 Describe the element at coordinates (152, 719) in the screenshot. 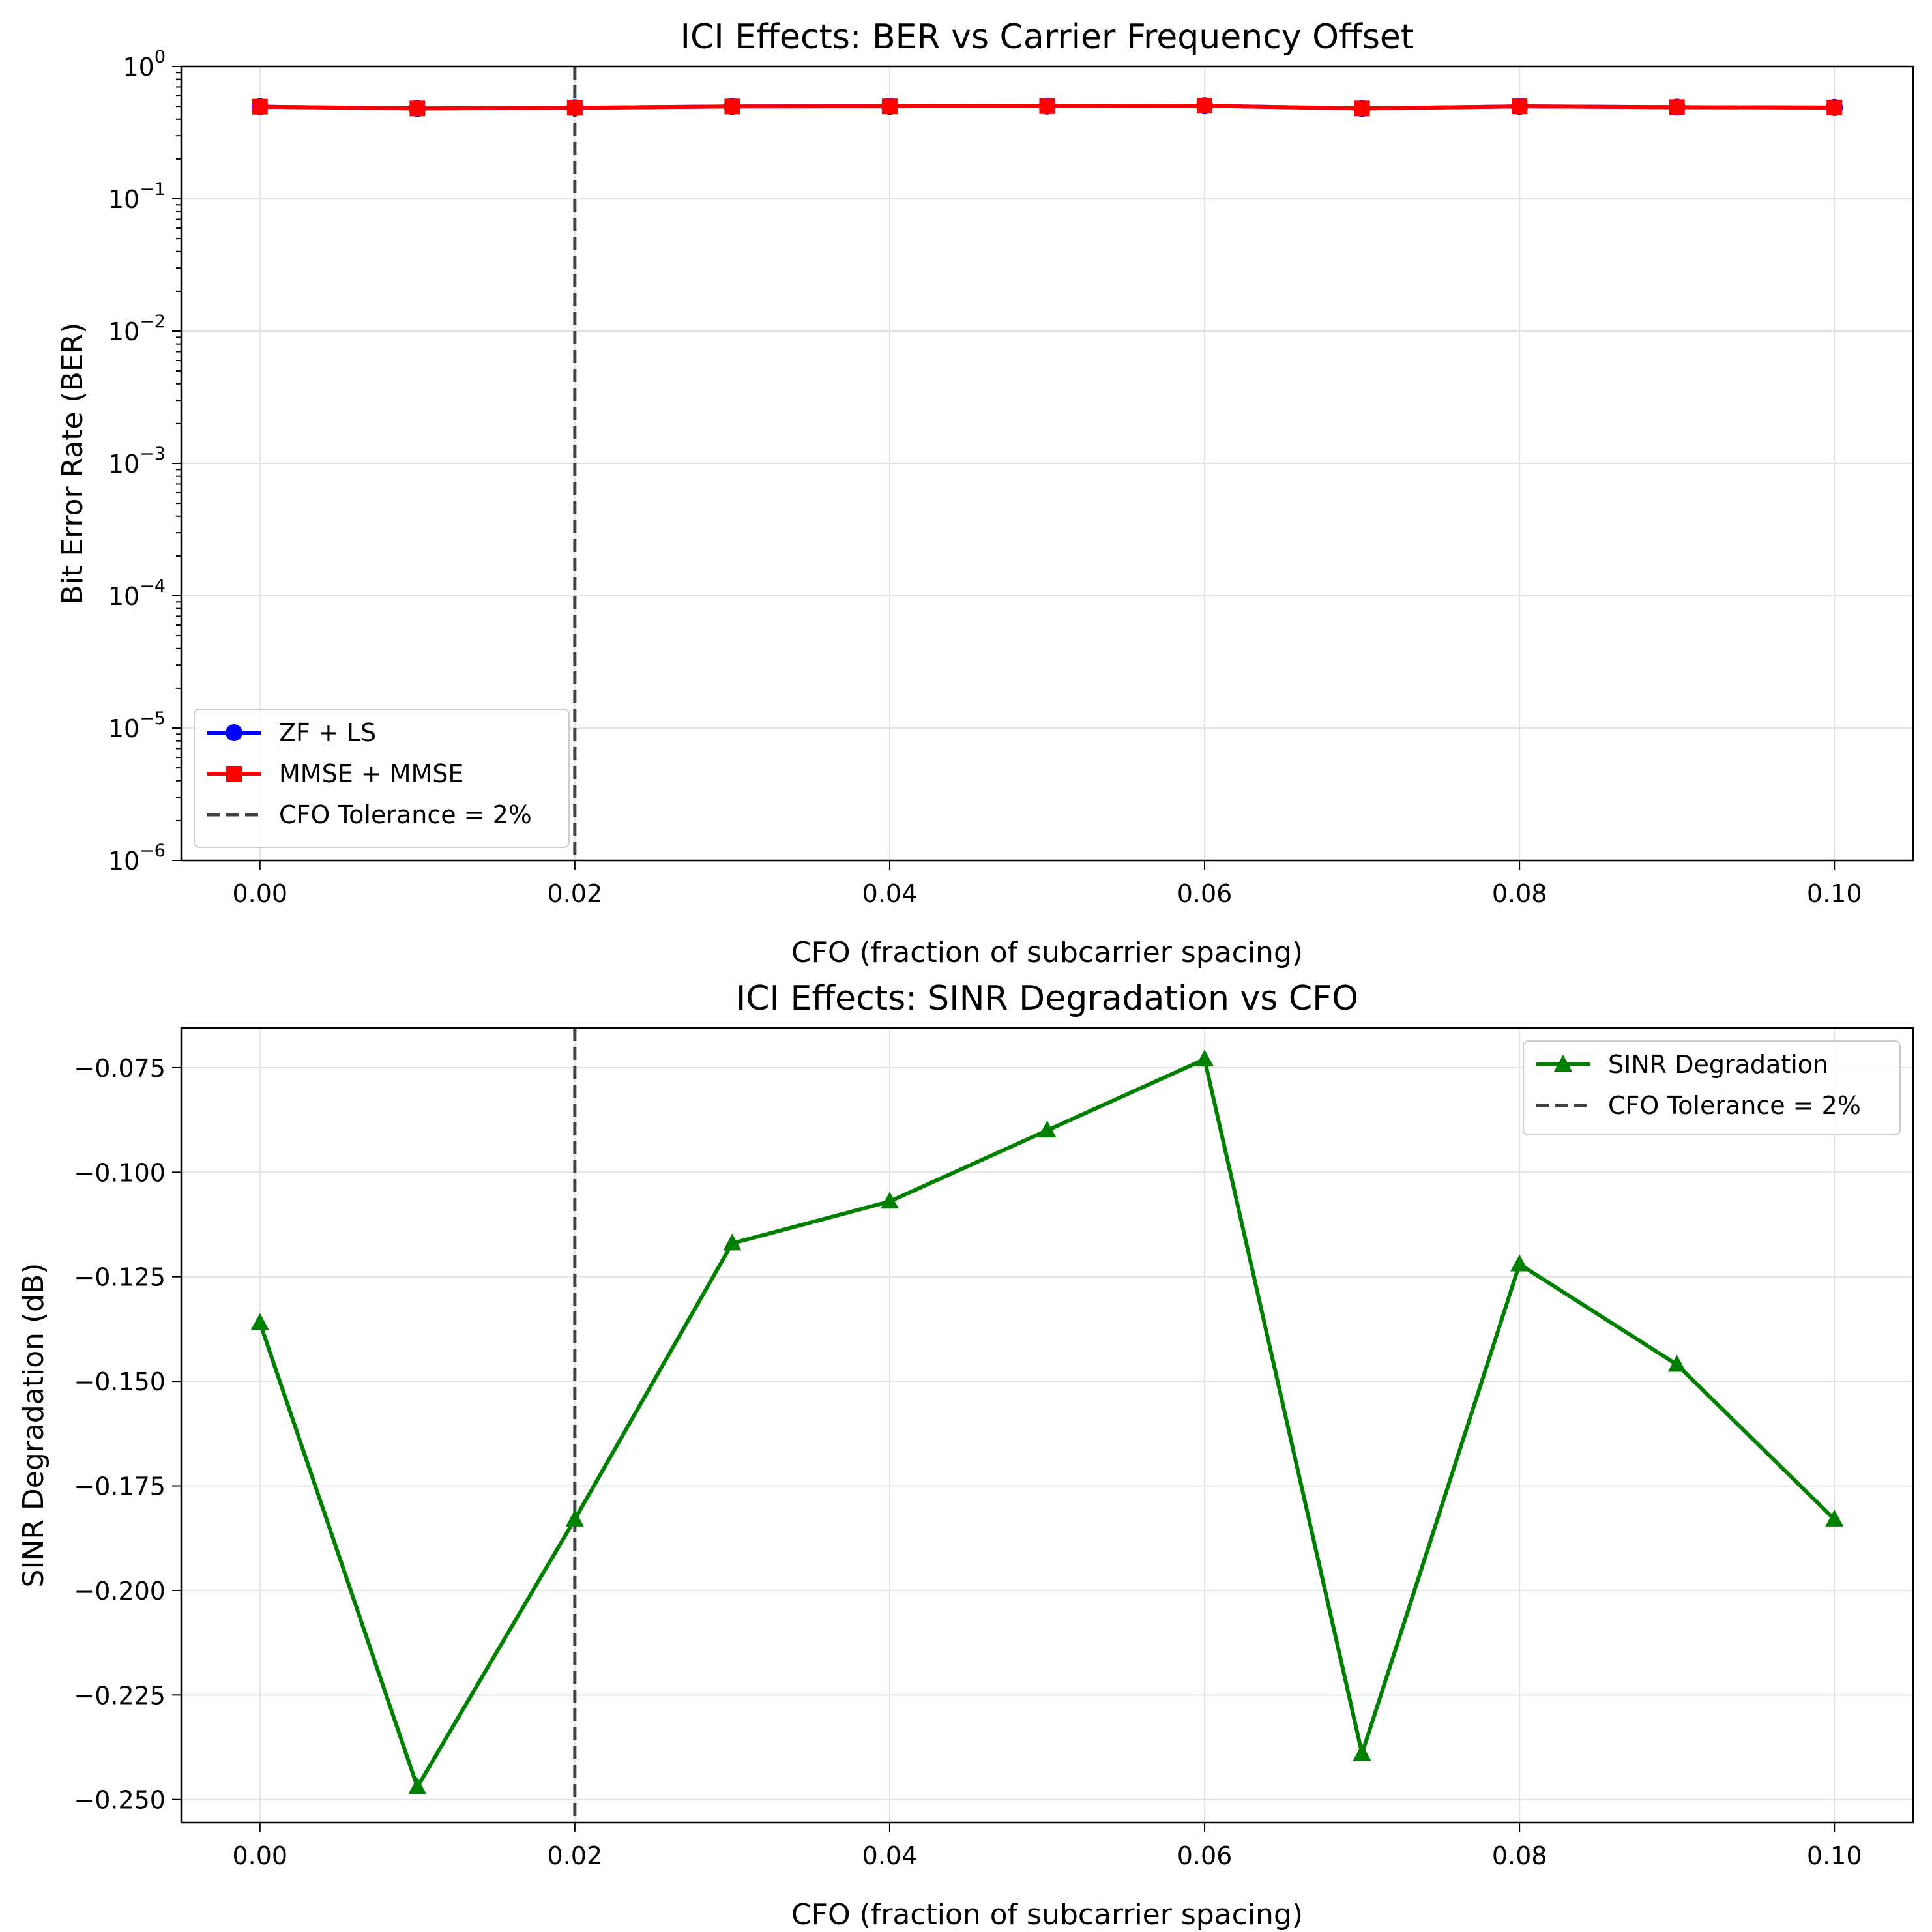

I see `y-tick-label-exponent: −5` at that location.